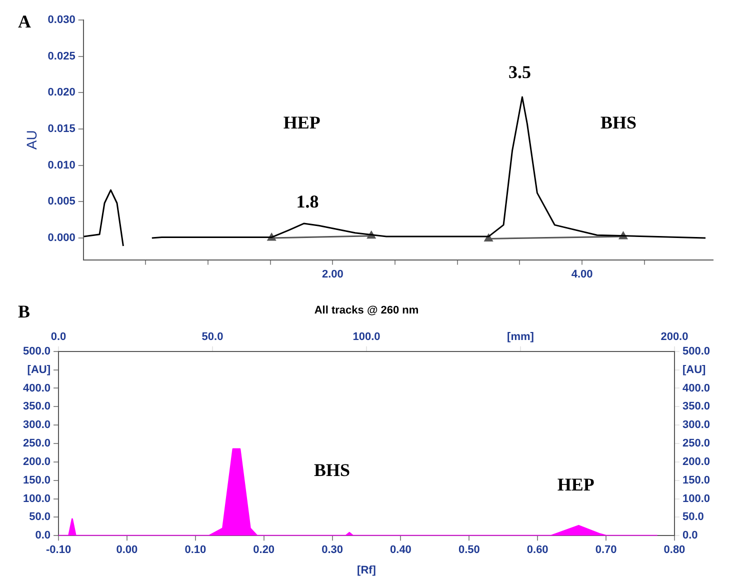 The image size is (733, 587). I want to click on x-tick-label: 0.80, so click(675, 550).